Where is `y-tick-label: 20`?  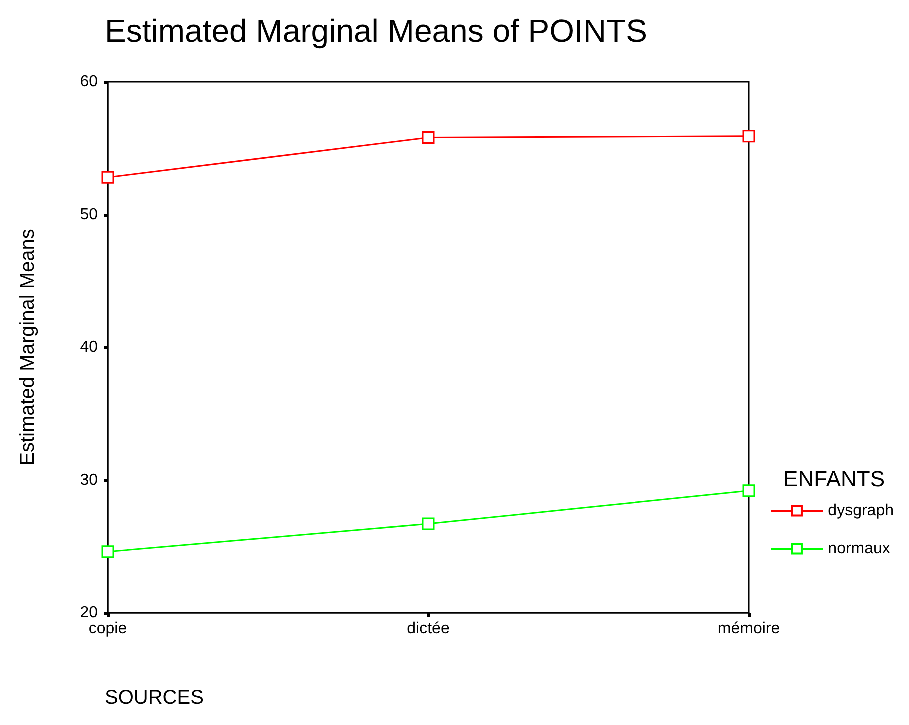
y-tick-label: 20 is located at coordinates (89, 613).